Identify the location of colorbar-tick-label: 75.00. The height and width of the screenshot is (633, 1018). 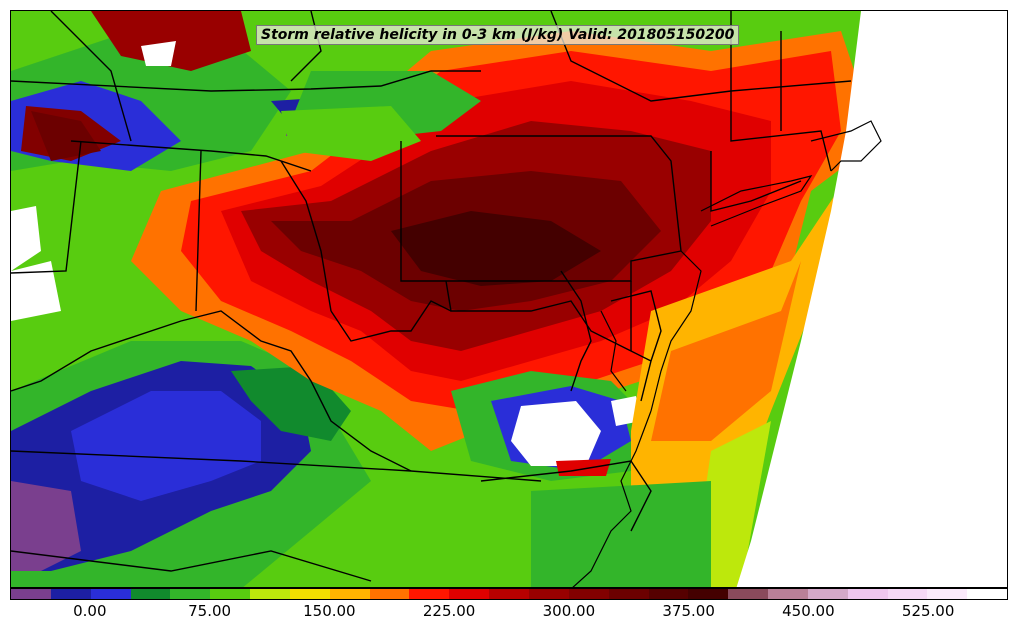
(210, 611).